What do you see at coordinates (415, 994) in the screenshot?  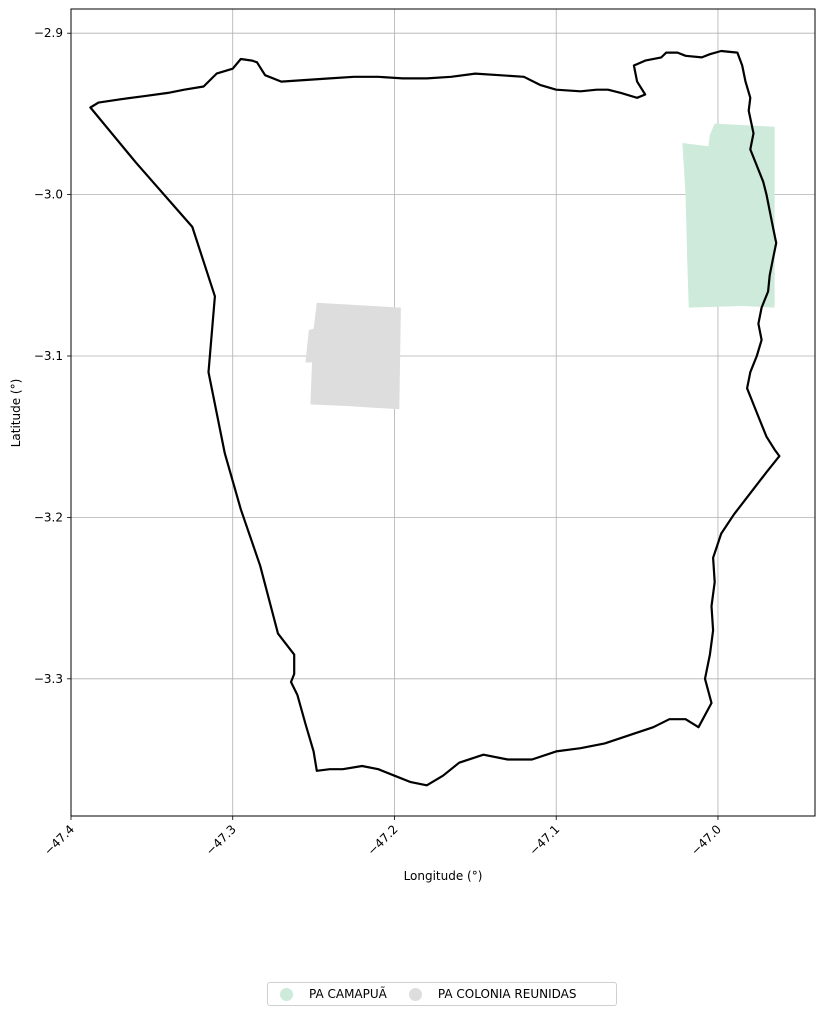 I see `legend-marker-colonia-reunidas` at bounding box center [415, 994].